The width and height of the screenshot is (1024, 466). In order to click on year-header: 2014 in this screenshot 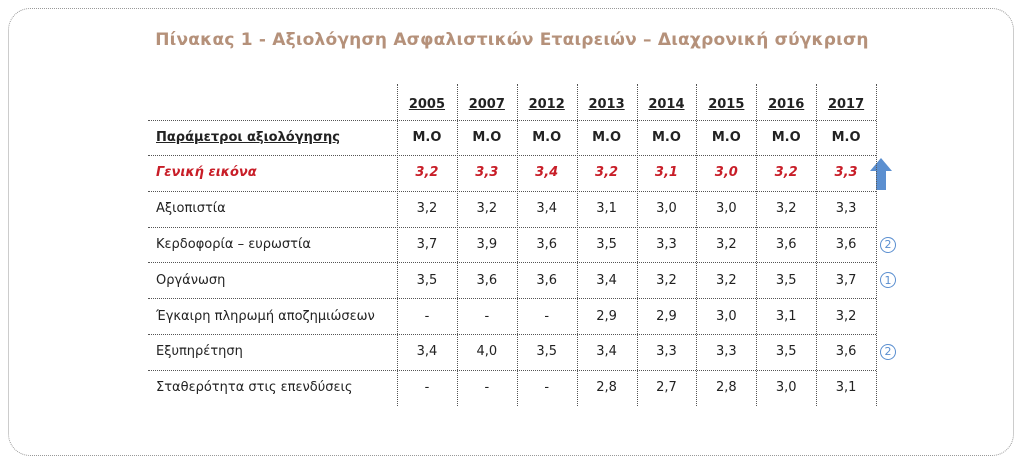, I will do `click(666, 104)`.